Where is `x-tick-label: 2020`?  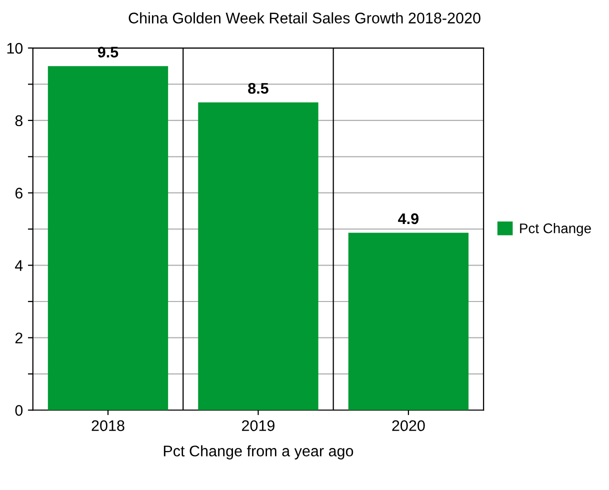 x-tick-label: 2020 is located at coordinates (408, 426).